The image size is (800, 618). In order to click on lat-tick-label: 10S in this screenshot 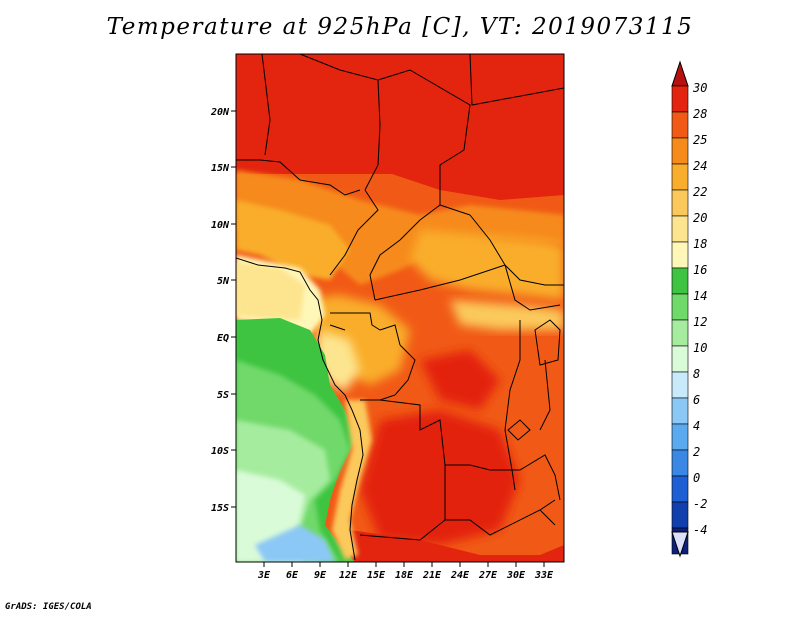, I will do `click(220, 451)`.